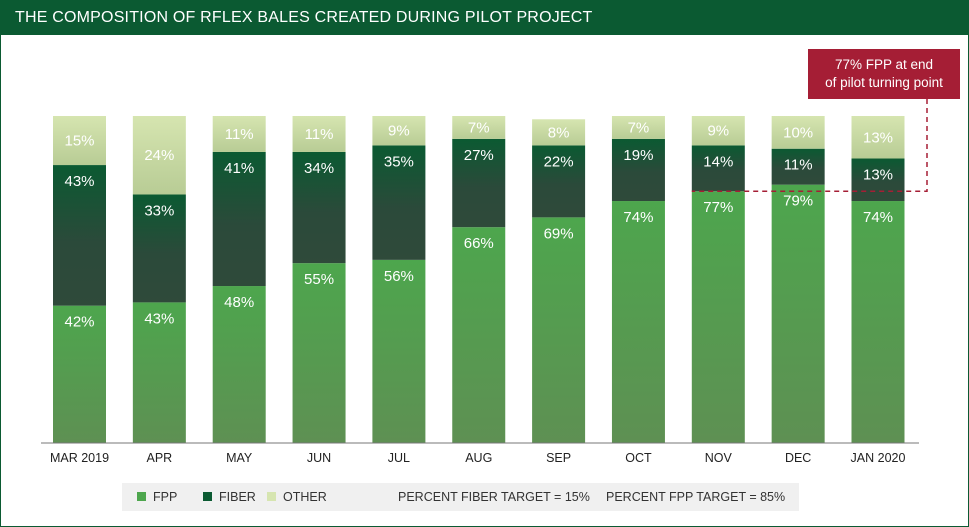  What do you see at coordinates (878, 458) in the screenshot?
I see `x-tick-label-jan-2020: JAN 2020` at bounding box center [878, 458].